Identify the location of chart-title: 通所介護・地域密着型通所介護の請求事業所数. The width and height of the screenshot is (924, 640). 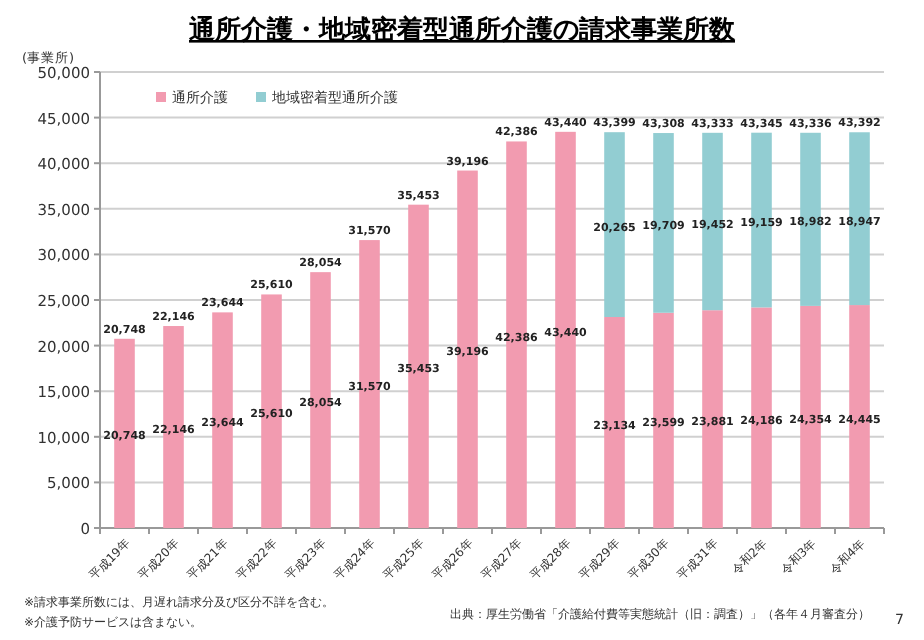
(462, 30).